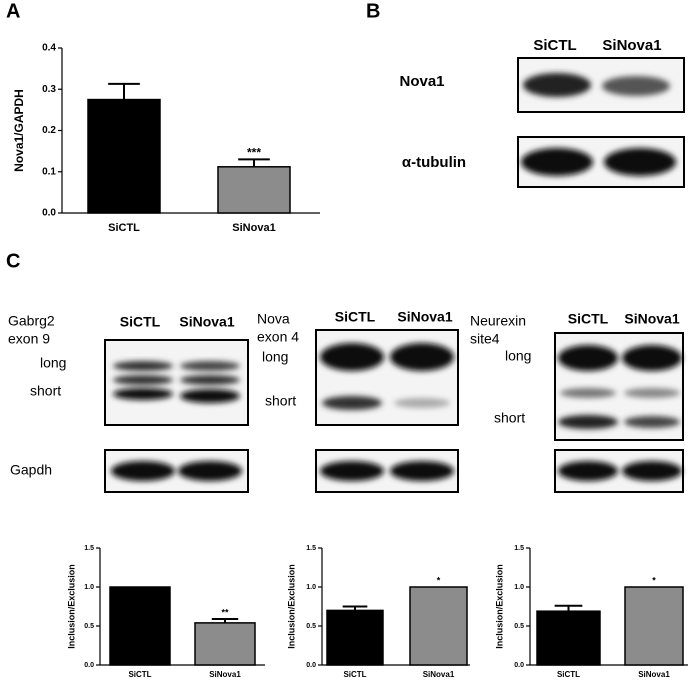  What do you see at coordinates (498, 321) in the screenshot?
I see `gel-title: Neurexin` at bounding box center [498, 321].